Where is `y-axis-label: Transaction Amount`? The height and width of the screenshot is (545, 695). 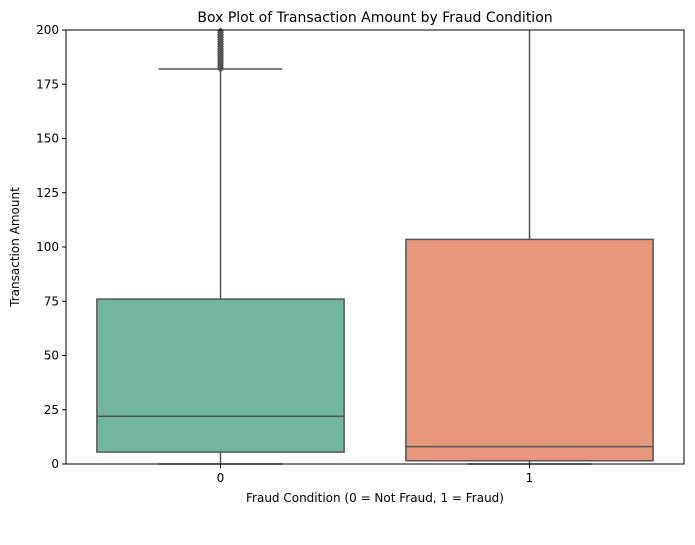
y-axis-label: Transaction Amount is located at coordinates (15, 247).